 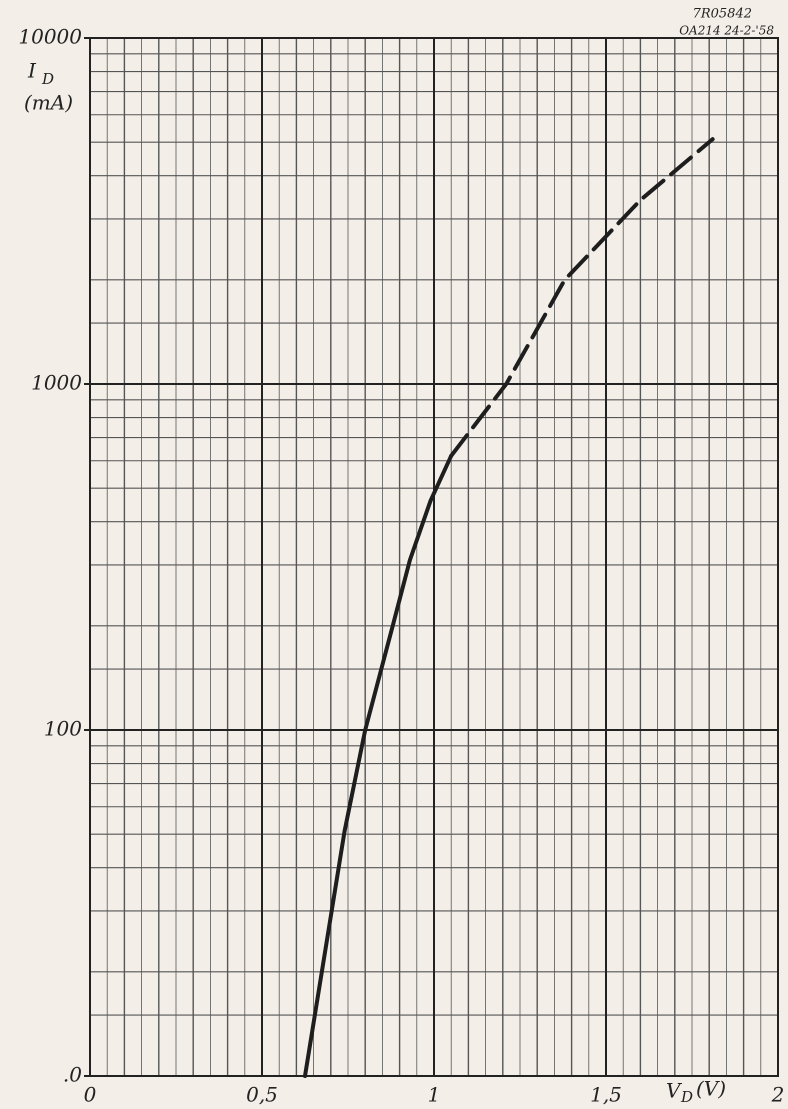 What do you see at coordinates (50, 37) in the screenshot?
I see `y-tick-label: 10000` at bounding box center [50, 37].